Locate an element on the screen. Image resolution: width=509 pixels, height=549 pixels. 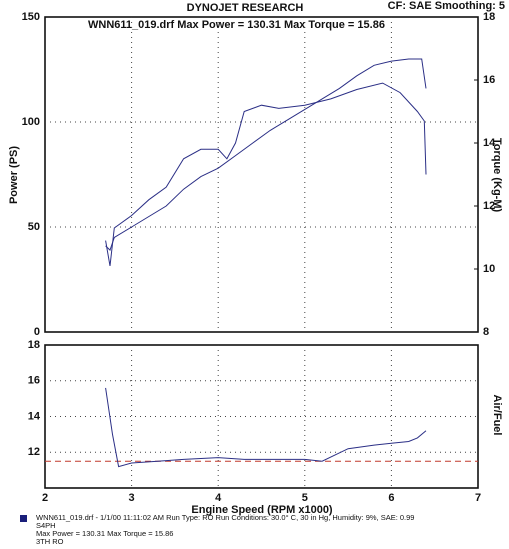
x-tick-label: 2 is located at coordinates (45, 498).